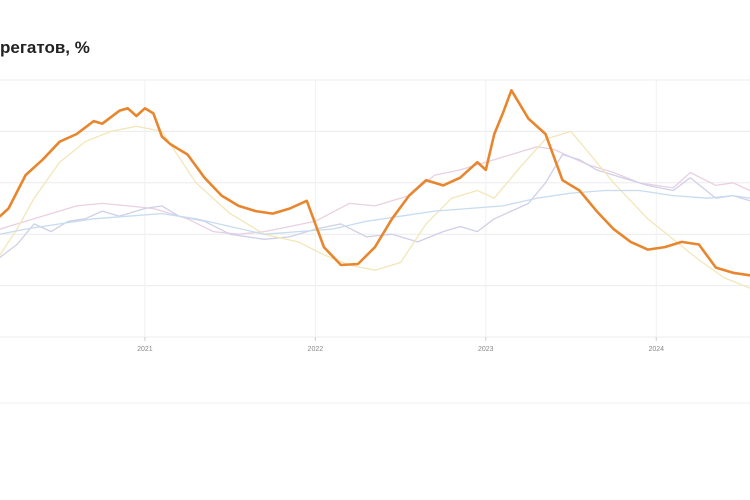 This screenshot has width=750, height=500. What do you see at coordinates (45, 47) in the screenshot?
I see `chart-title: регатов, %` at bounding box center [45, 47].